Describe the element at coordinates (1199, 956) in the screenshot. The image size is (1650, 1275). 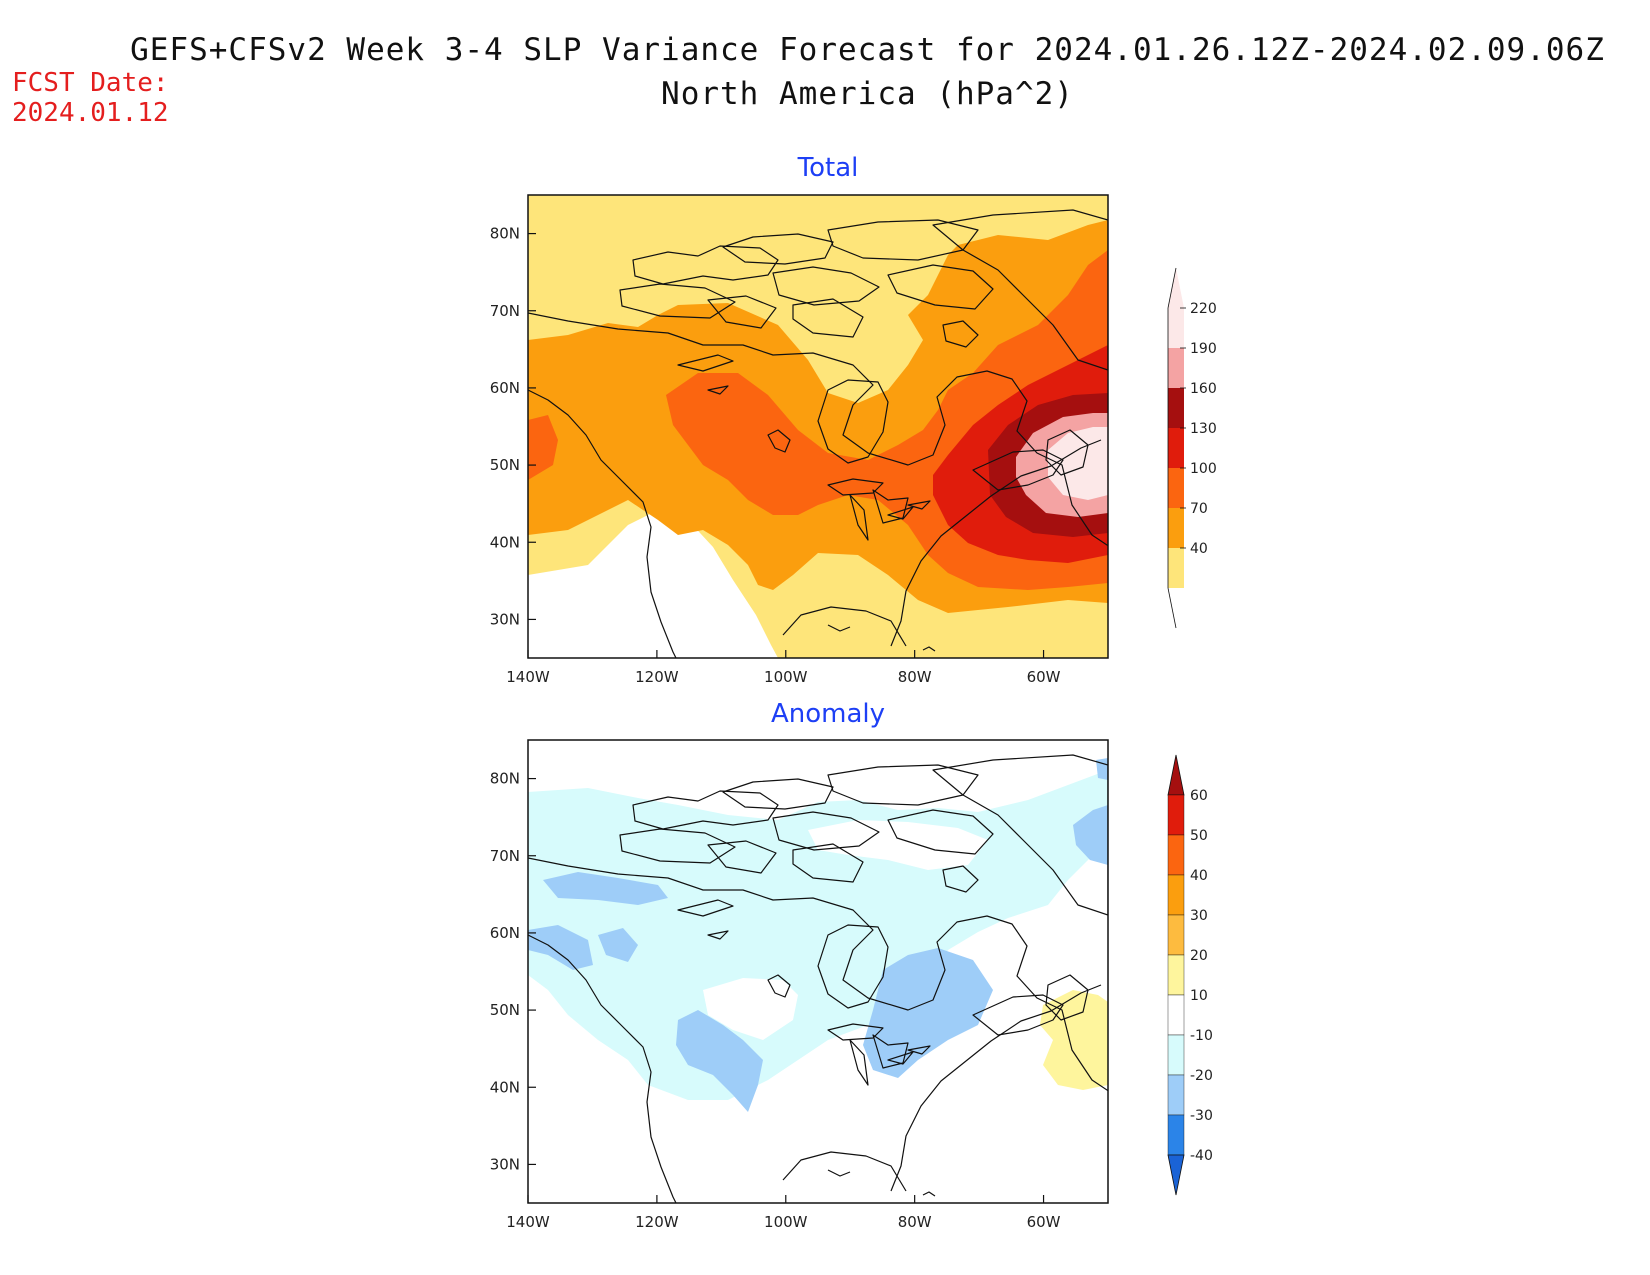
I see `colorbar-label: 20` at that location.